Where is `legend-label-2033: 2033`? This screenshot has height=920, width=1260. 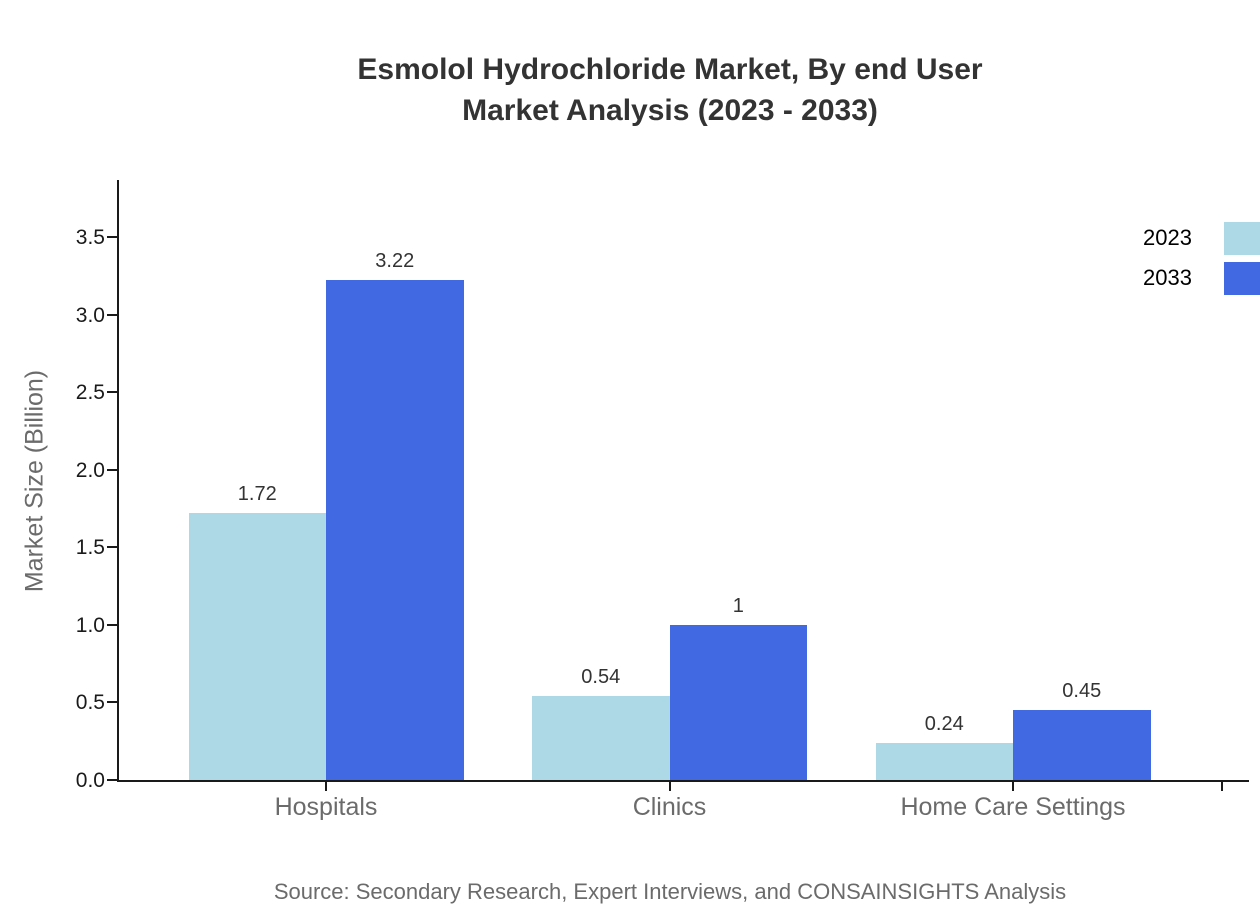 legend-label-2033: 2033 is located at coordinates (1167, 277).